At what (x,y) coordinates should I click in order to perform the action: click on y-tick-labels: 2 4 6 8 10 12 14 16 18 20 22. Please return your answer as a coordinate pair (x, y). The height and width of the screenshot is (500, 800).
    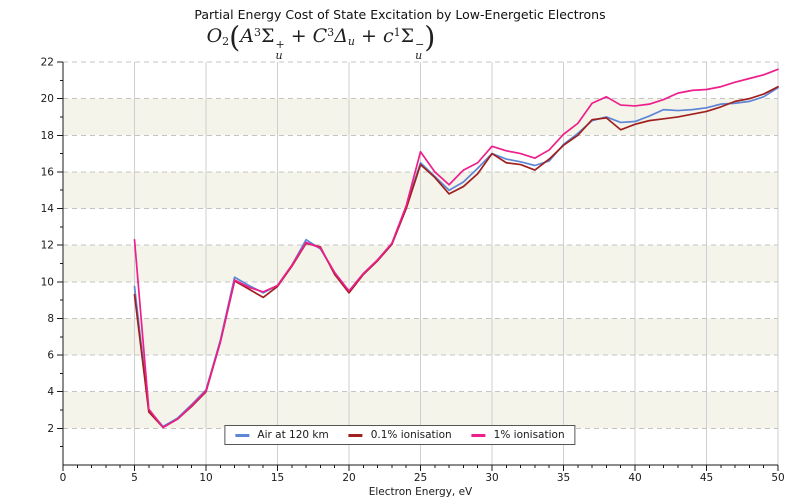
    Looking at the image, I should click on (48, 246).